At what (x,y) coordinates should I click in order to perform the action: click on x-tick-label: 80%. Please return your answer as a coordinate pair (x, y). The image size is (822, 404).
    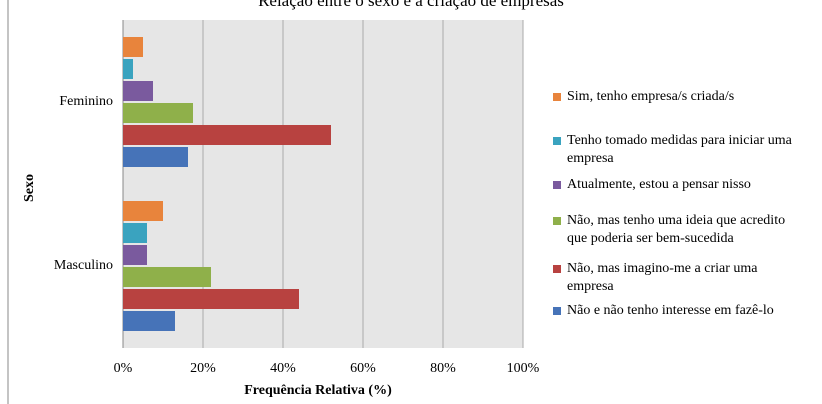
    Looking at the image, I should click on (443, 368).